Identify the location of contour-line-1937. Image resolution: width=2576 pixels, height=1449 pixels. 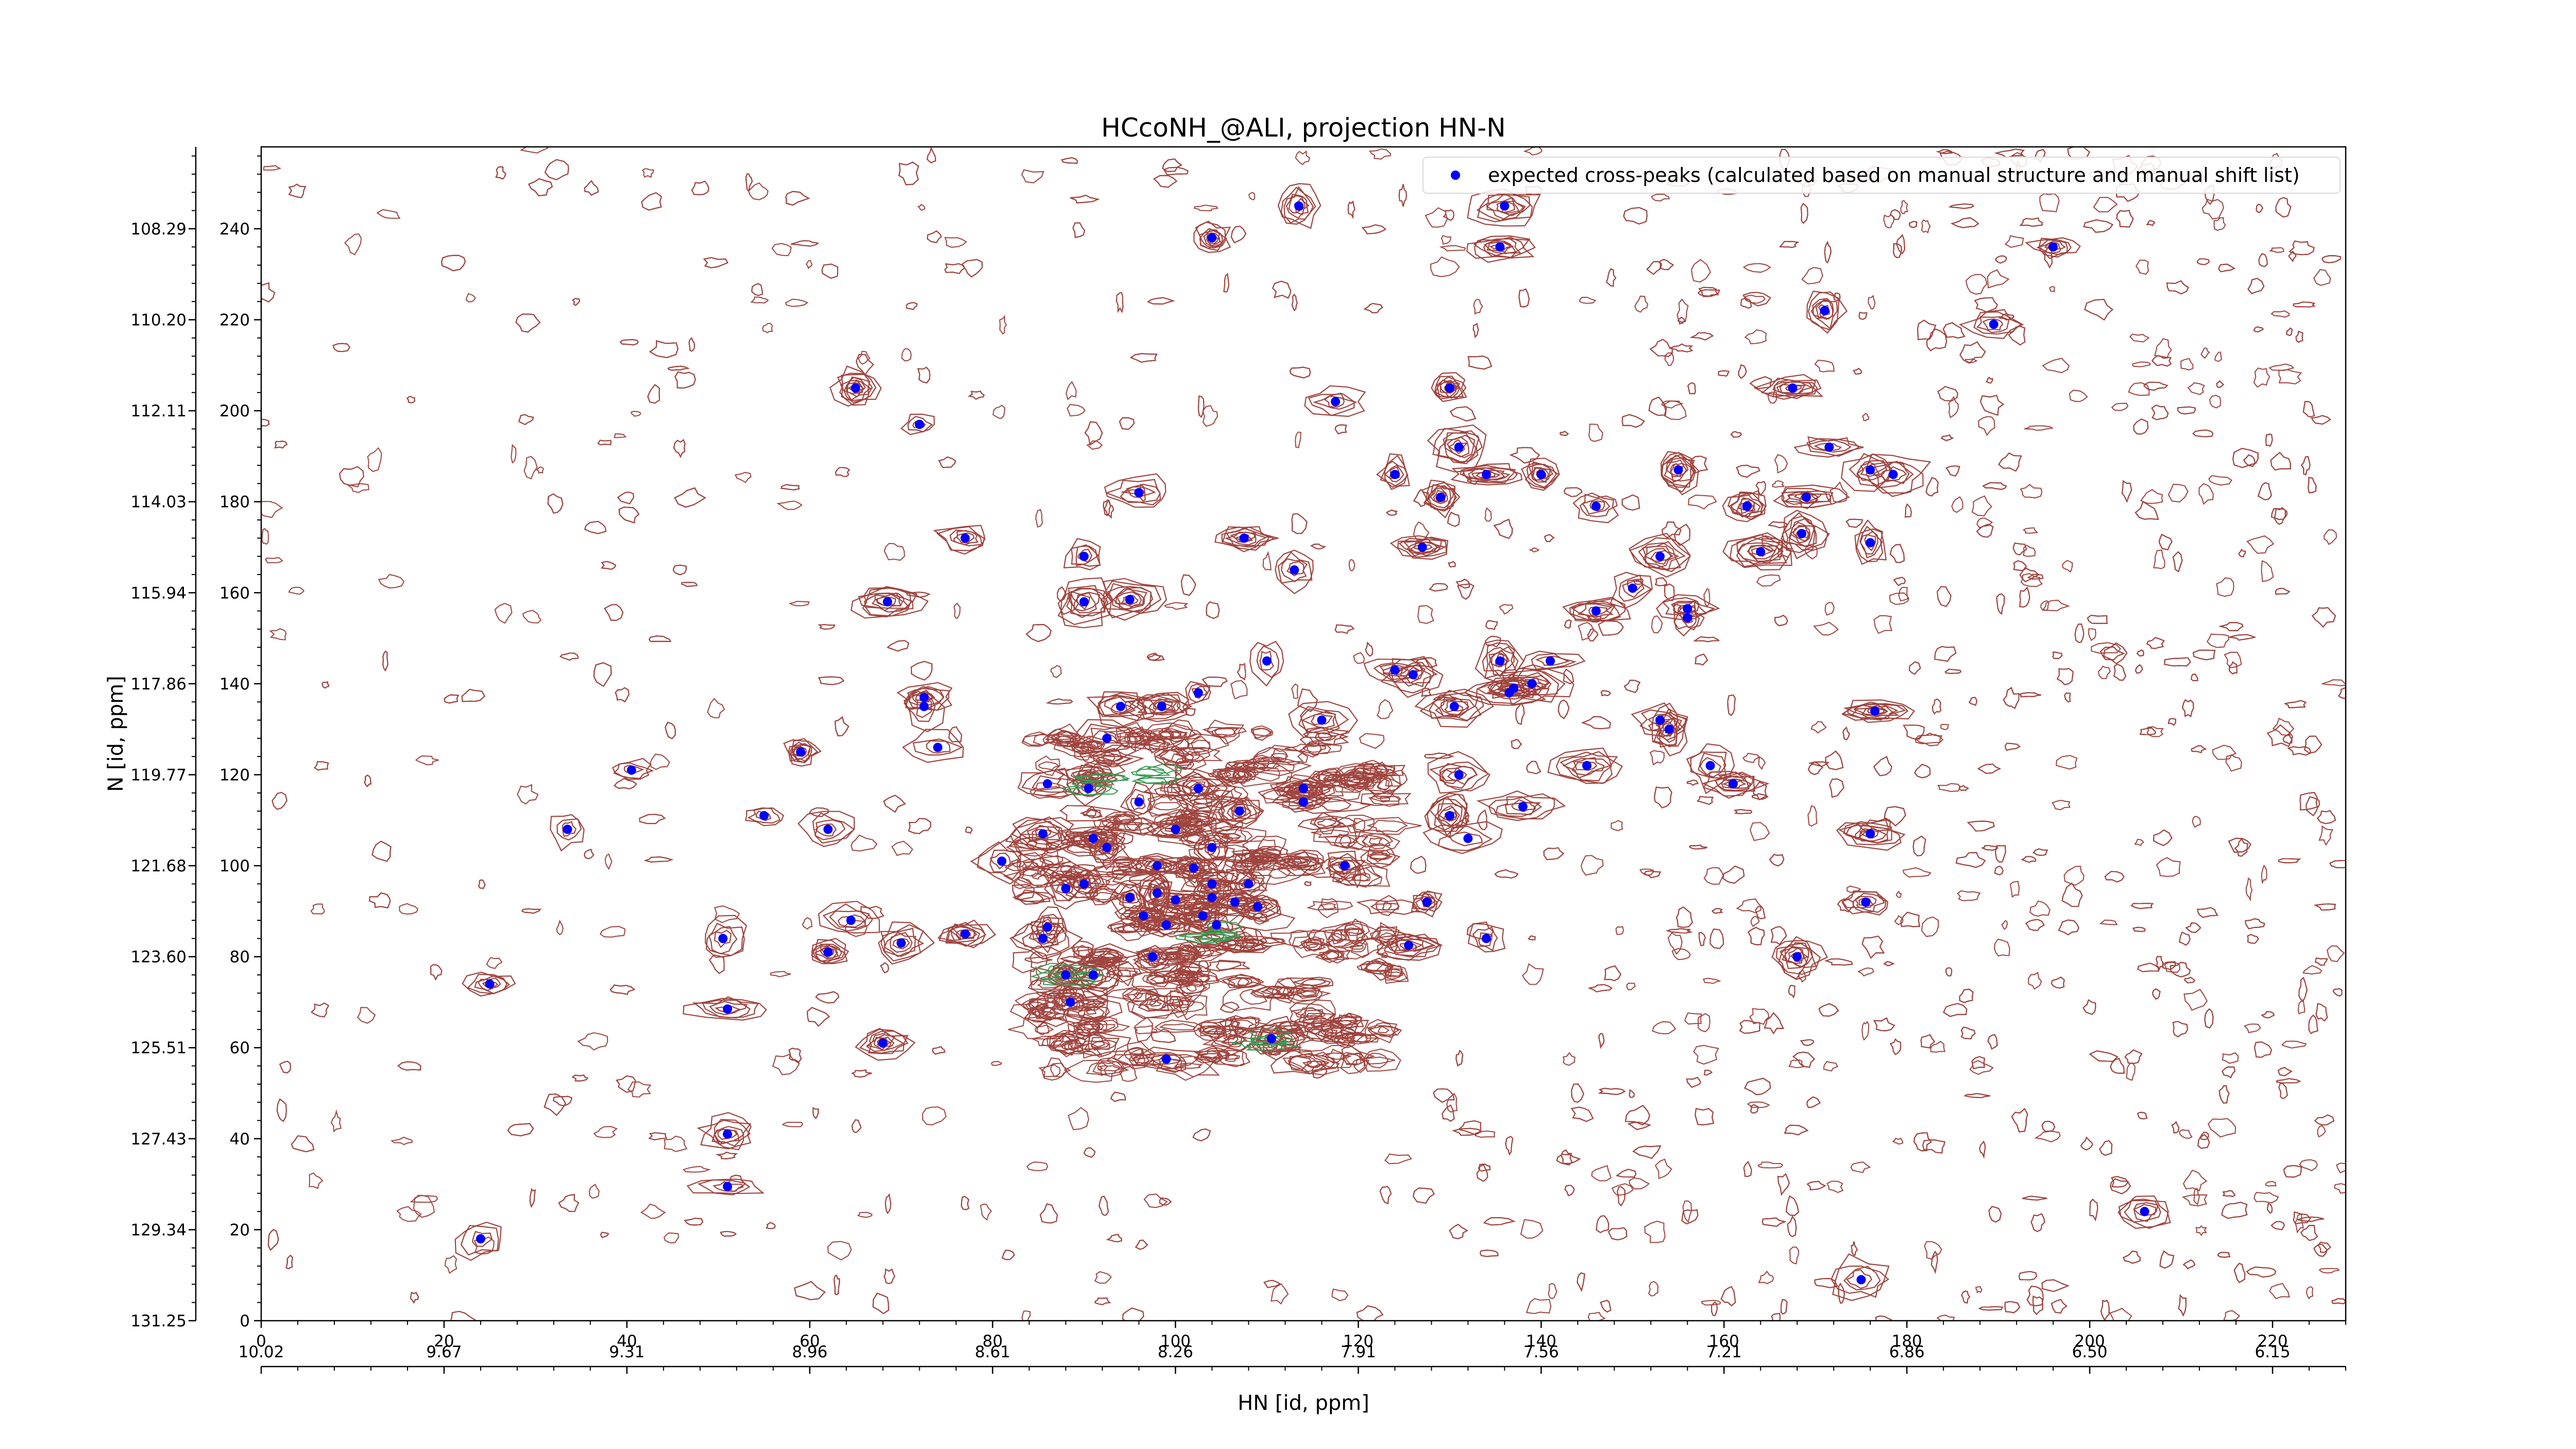
(1776, 1316).